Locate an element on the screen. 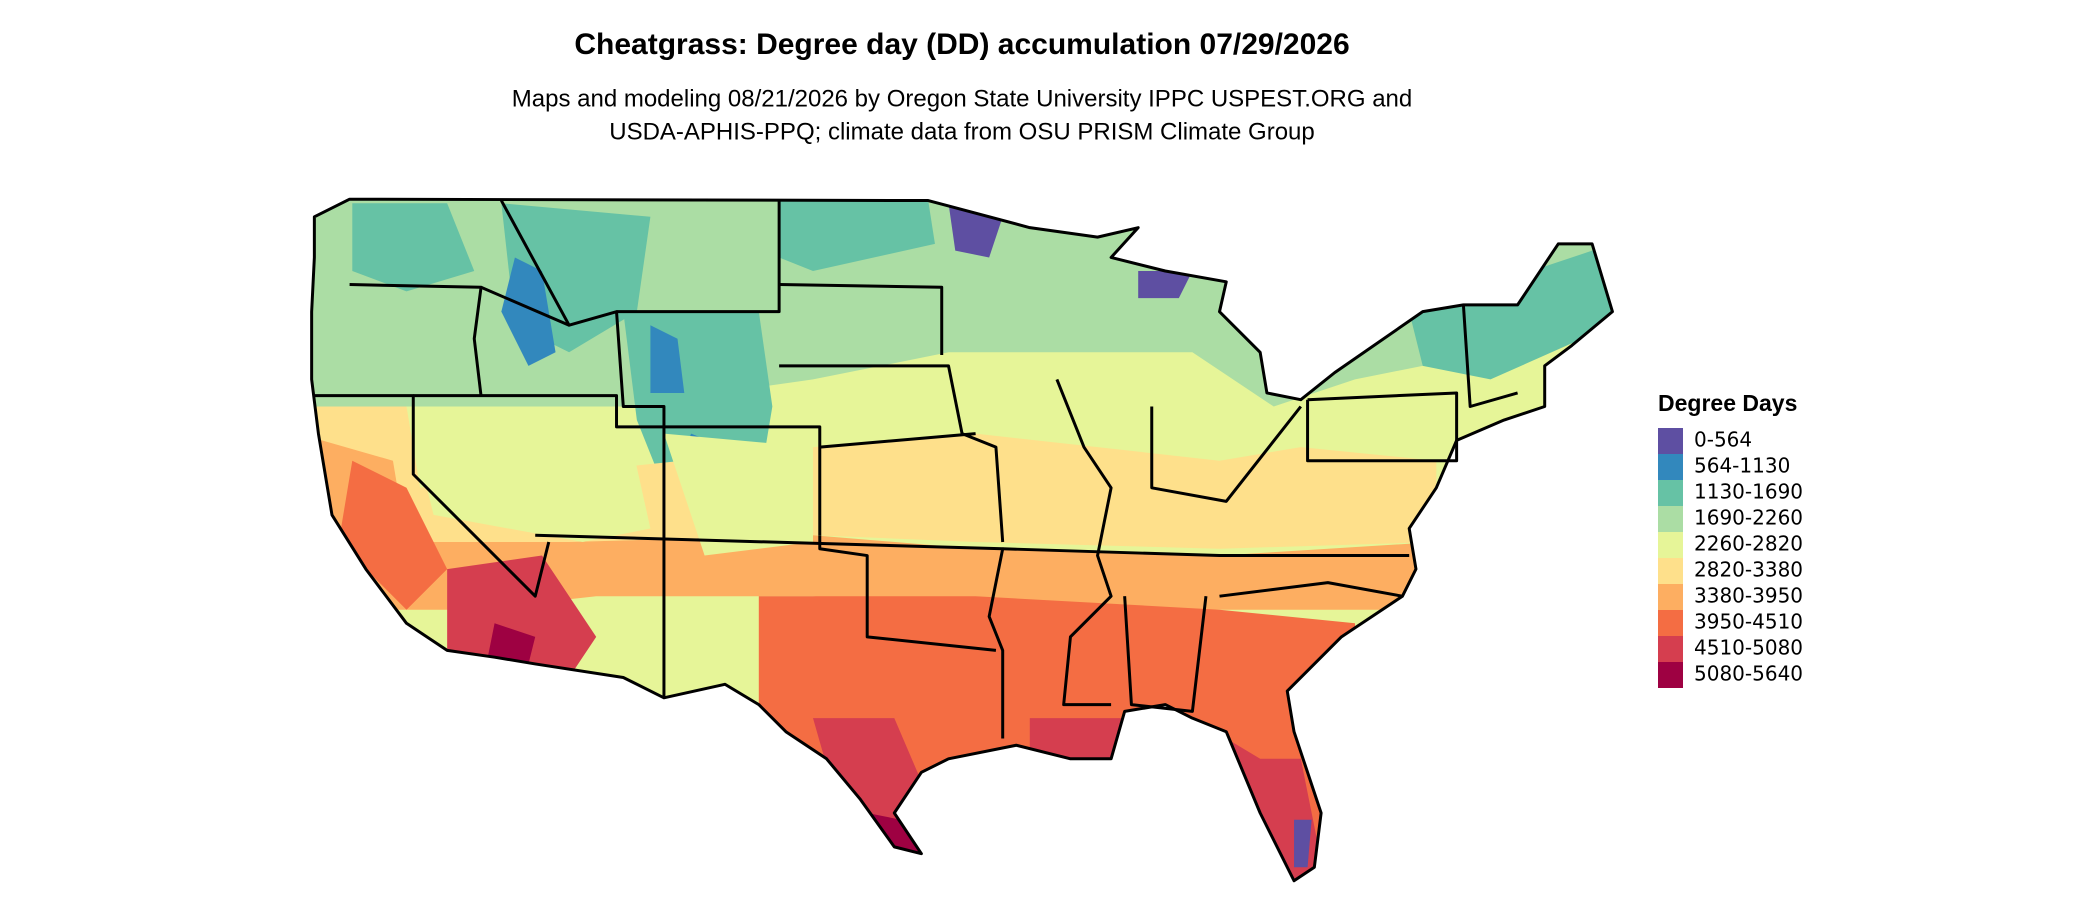 Image resolution: width=2100 pixels, height=897 pixels. legend-label: 1690-2260 is located at coordinates (1748, 518).